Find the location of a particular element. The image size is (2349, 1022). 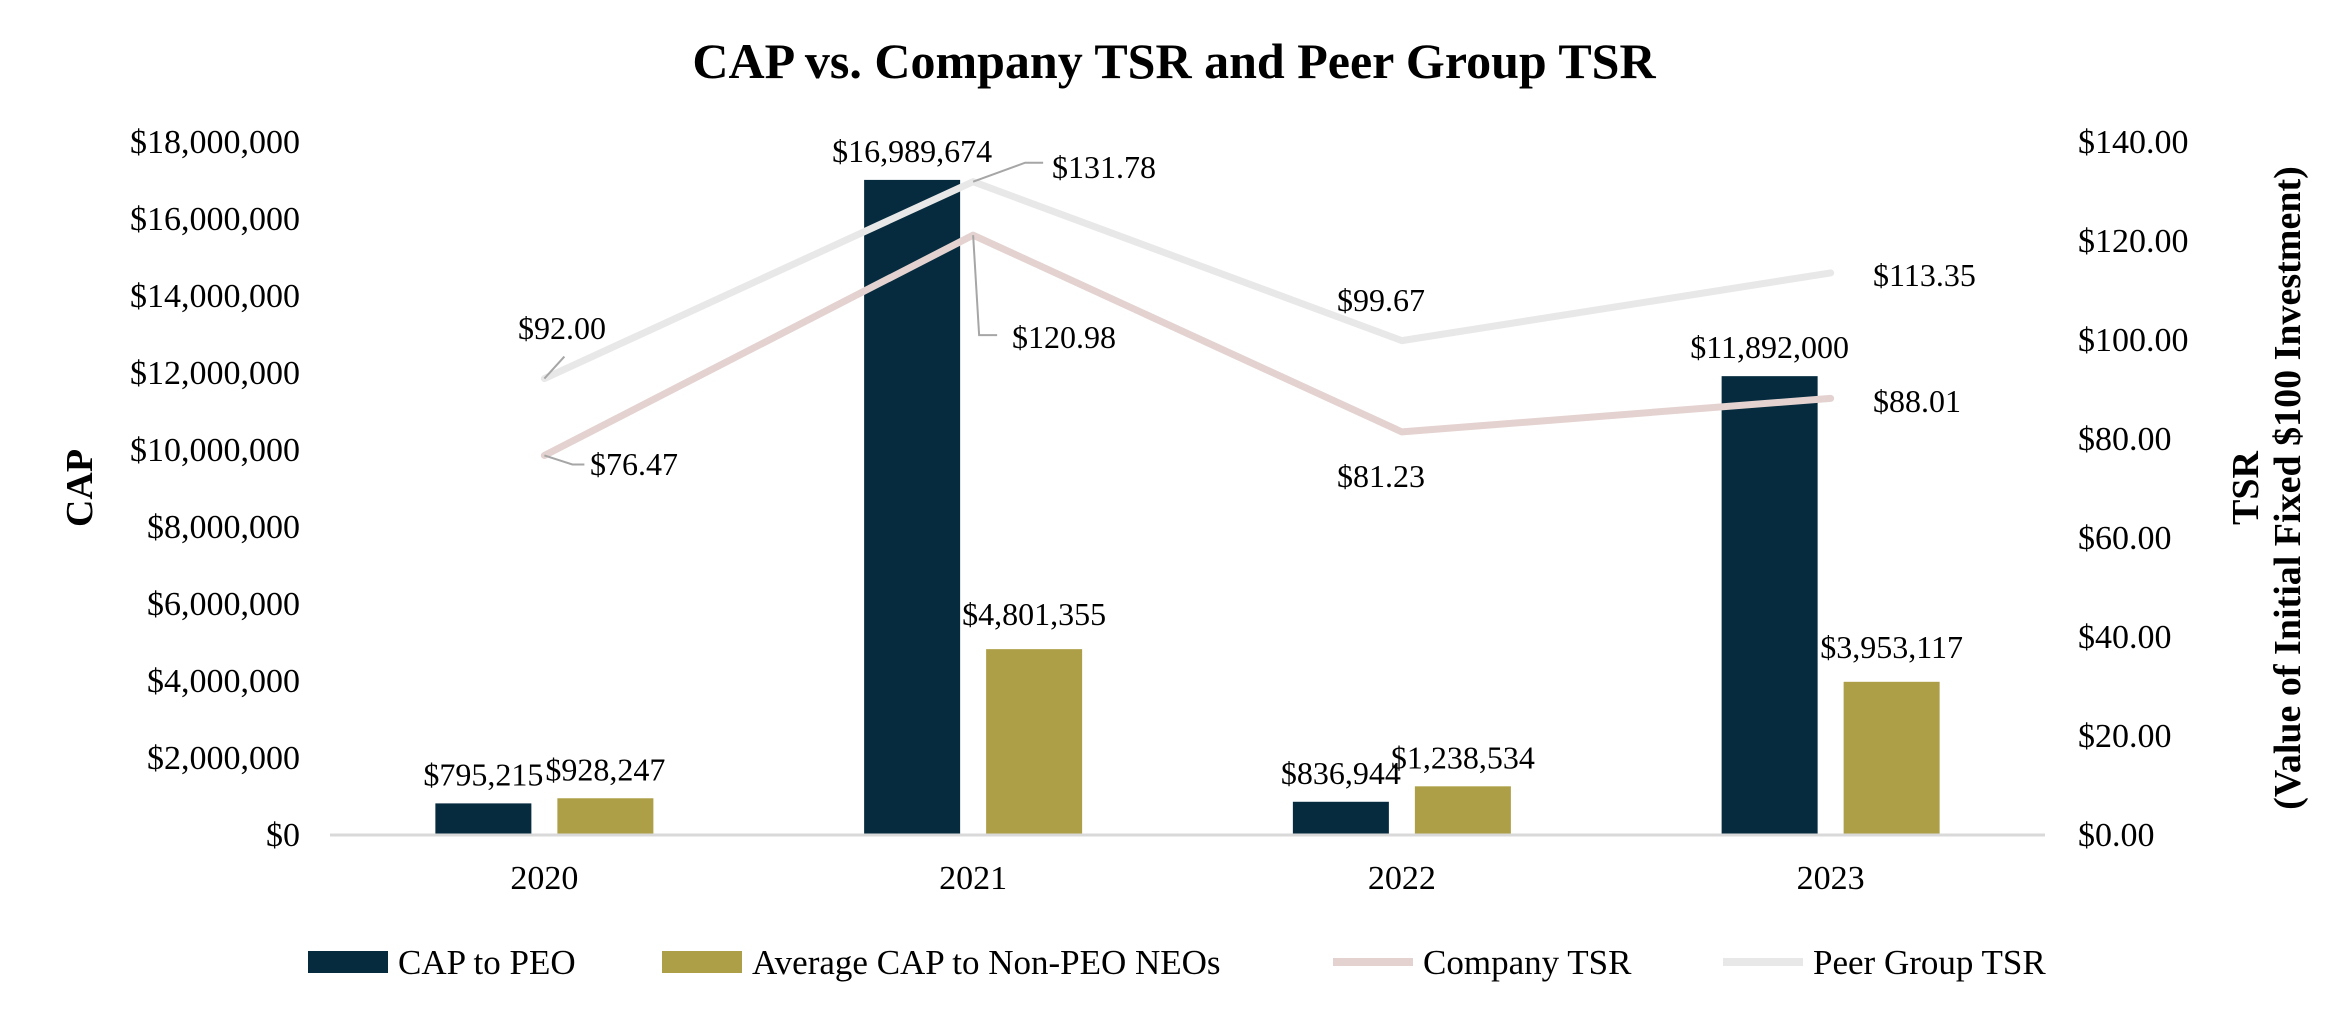

left-axis-tick-label: $2,000,000 is located at coordinates (223, 758).